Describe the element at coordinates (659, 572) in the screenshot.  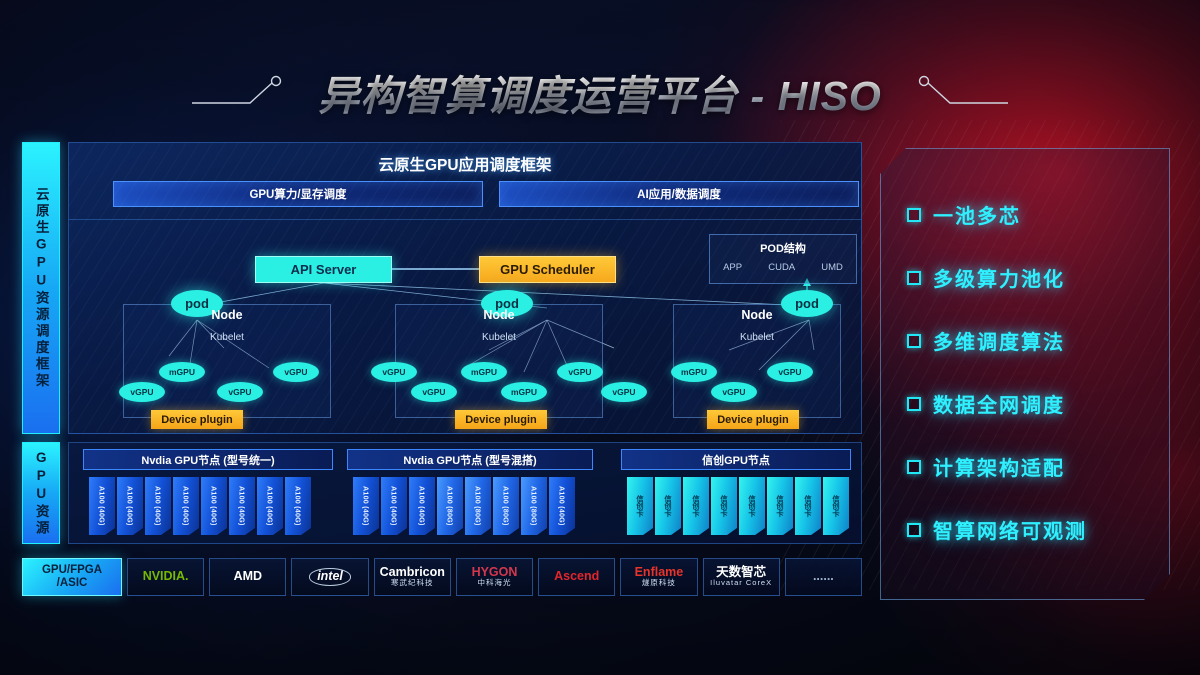
I see `vendor-name: Enflame` at that location.